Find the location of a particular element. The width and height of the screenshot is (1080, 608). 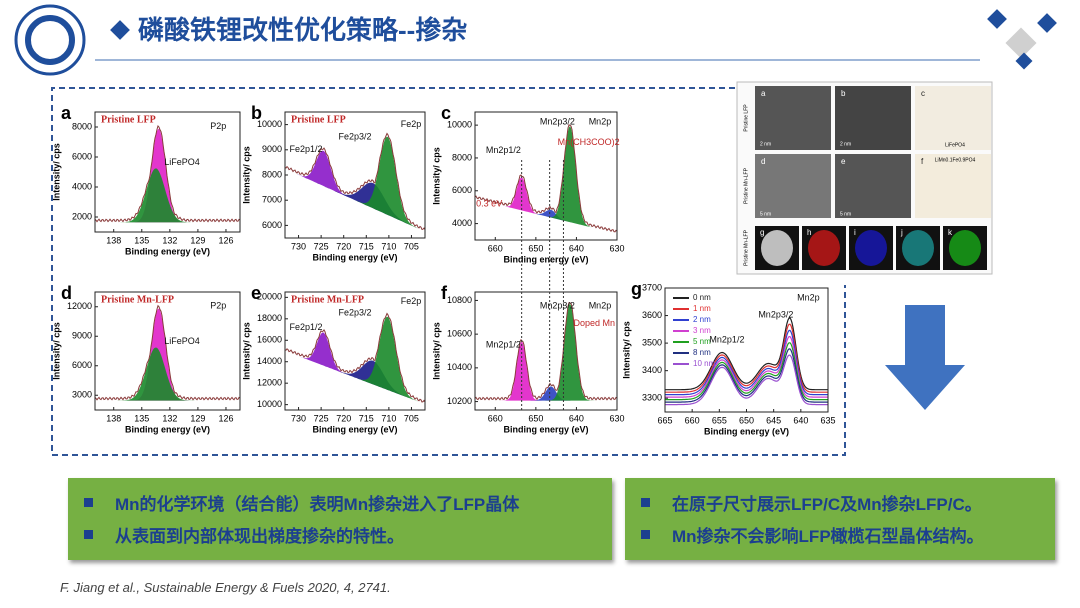

peak-label: Mn(CH3COO)2 is located at coordinates (589, 142).